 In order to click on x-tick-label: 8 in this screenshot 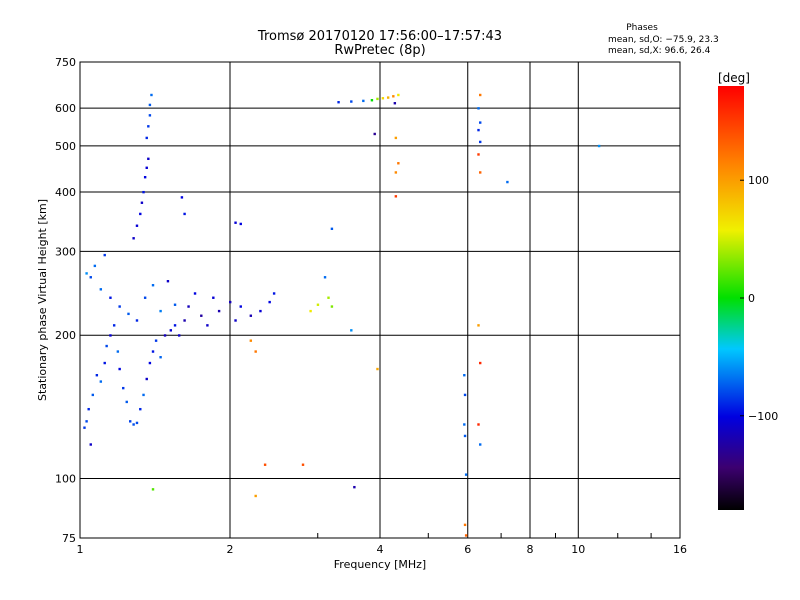, I will do `click(530, 549)`.